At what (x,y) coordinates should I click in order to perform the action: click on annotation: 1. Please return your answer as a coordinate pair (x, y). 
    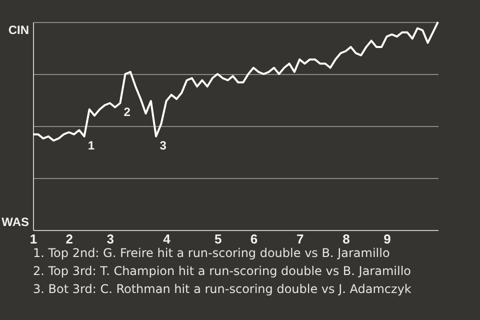
    Looking at the image, I should click on (91, 145).